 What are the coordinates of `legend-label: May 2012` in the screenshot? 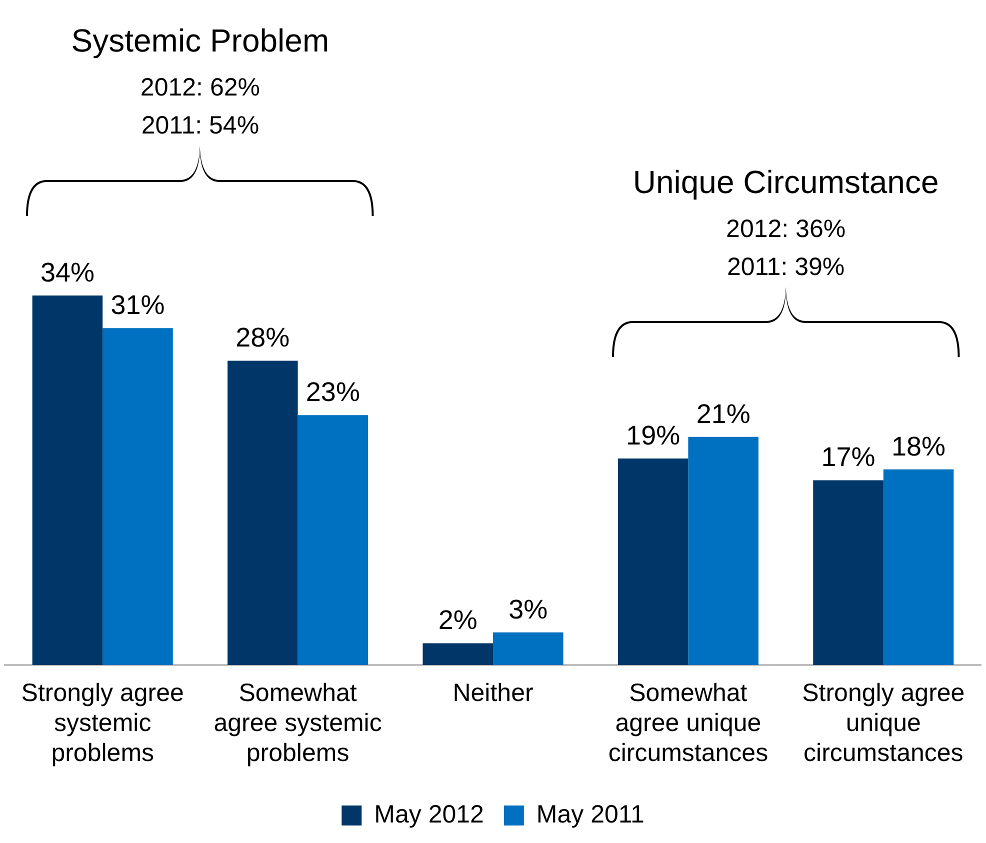 It's located at (429, 814).